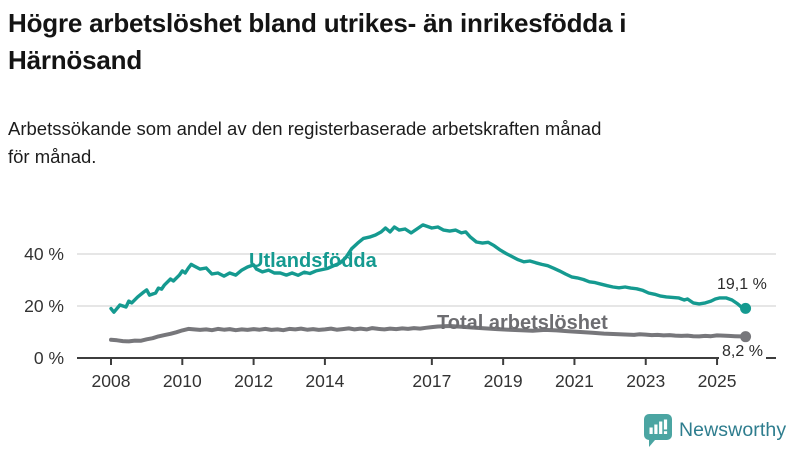 The width and height of the screenshot is (800, 450). I want to click on page-title-line-2: Härnösand, so click(75, 60).